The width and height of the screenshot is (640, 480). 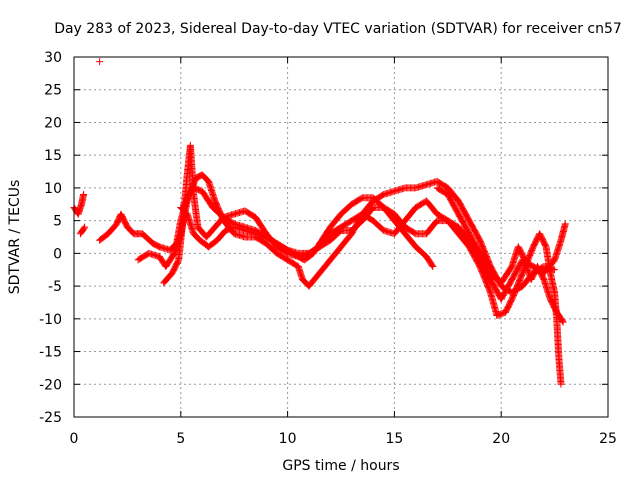 I want to click on y-tick-label: 0, so click(x=57, y=254).